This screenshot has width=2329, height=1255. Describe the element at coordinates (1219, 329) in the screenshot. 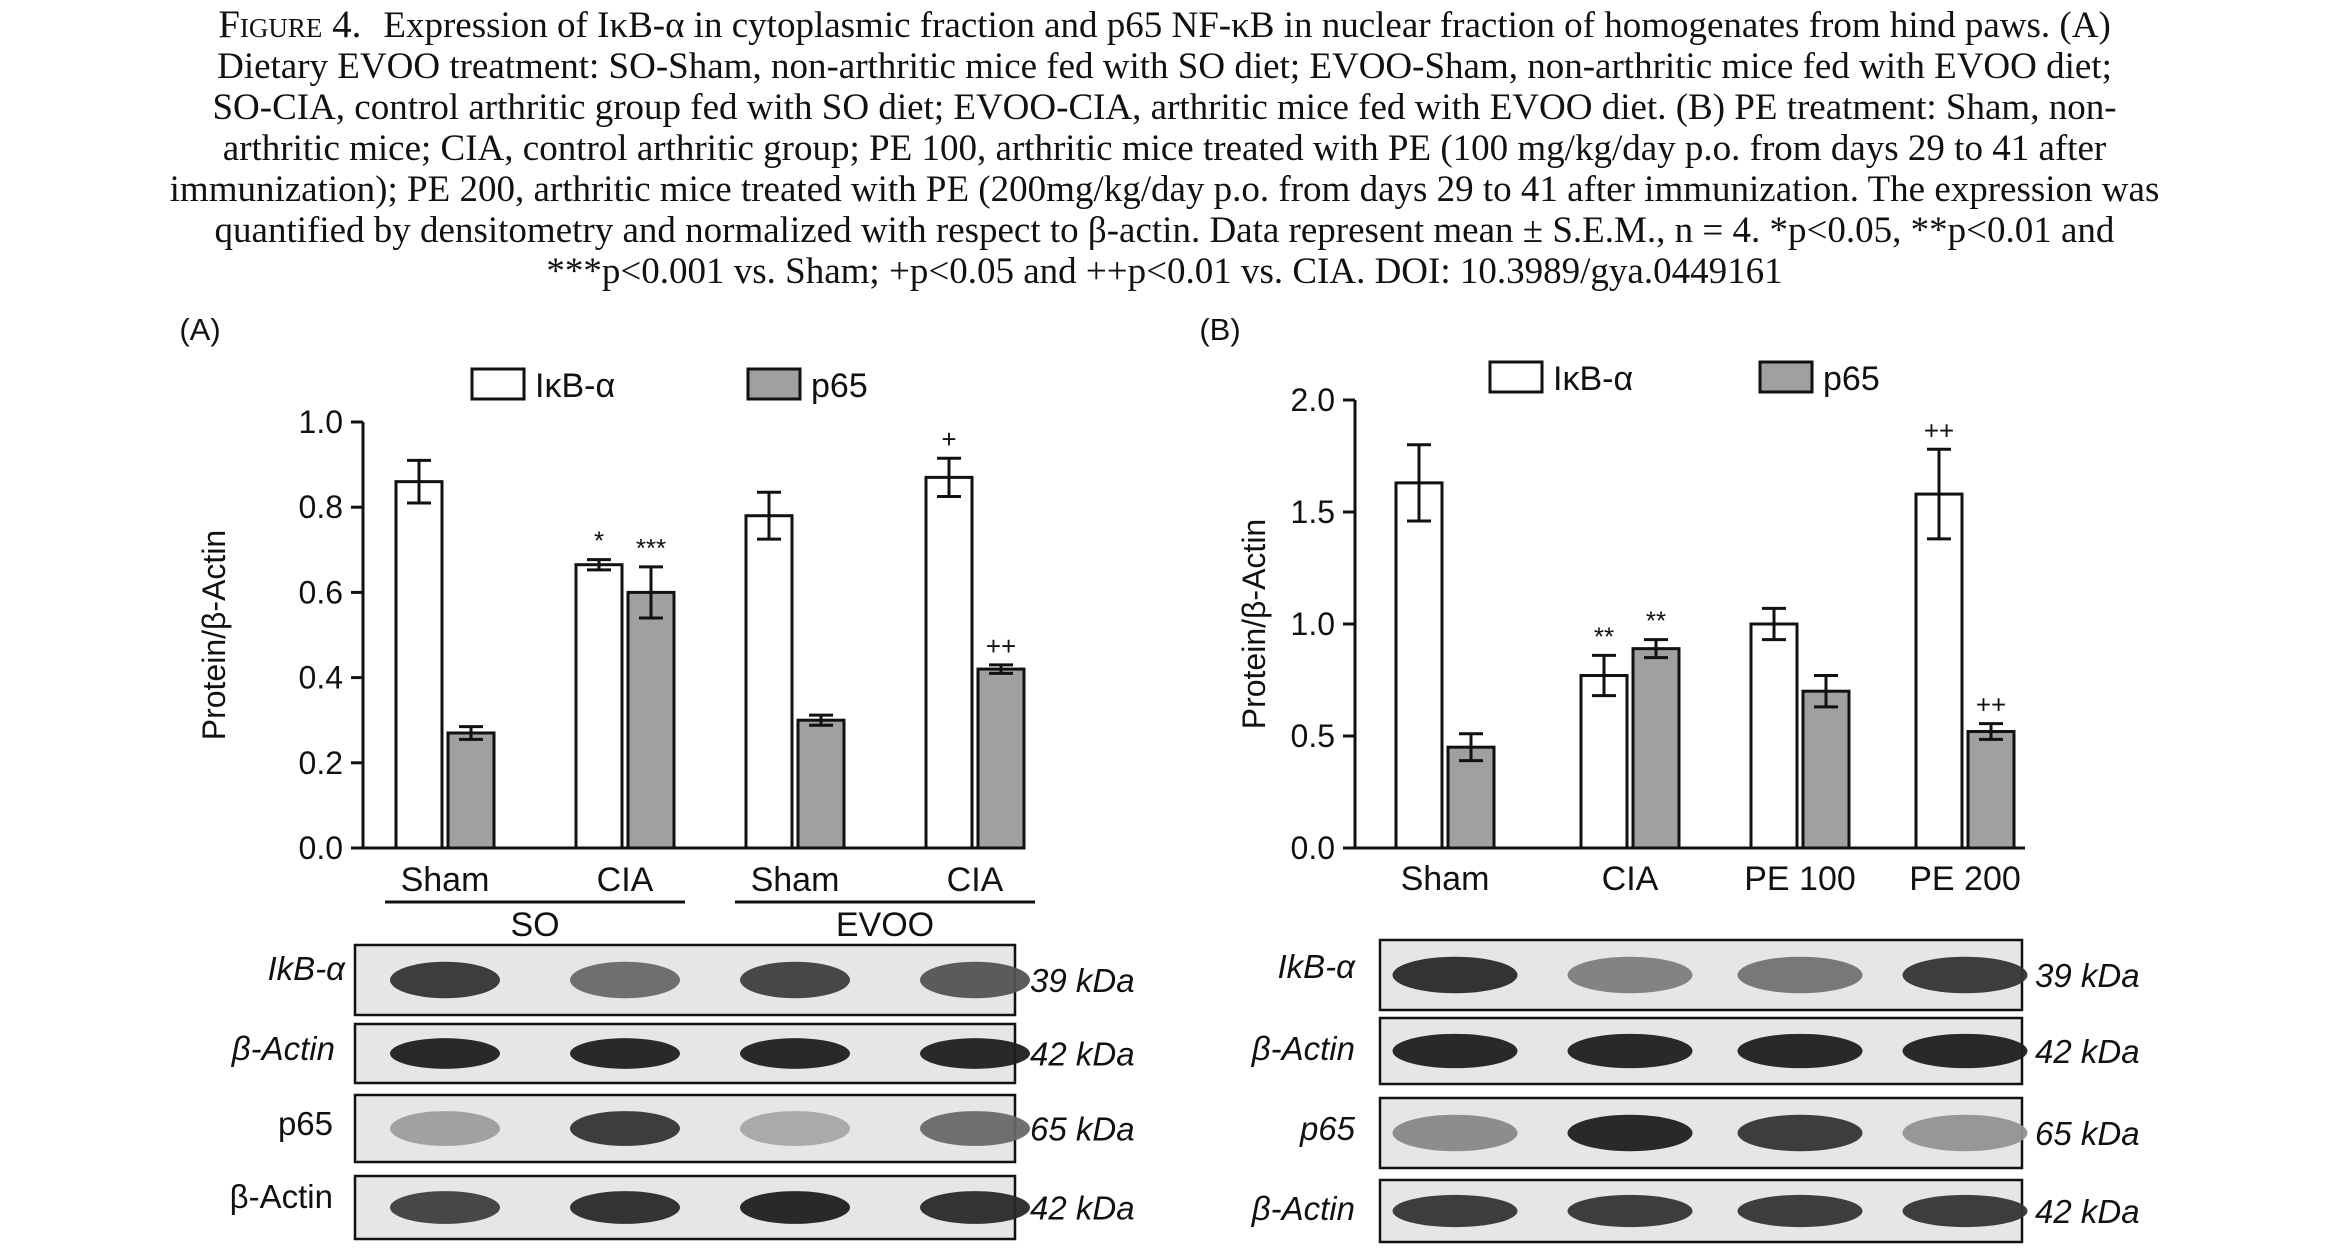

I see `panel-label: (B)` at that location.